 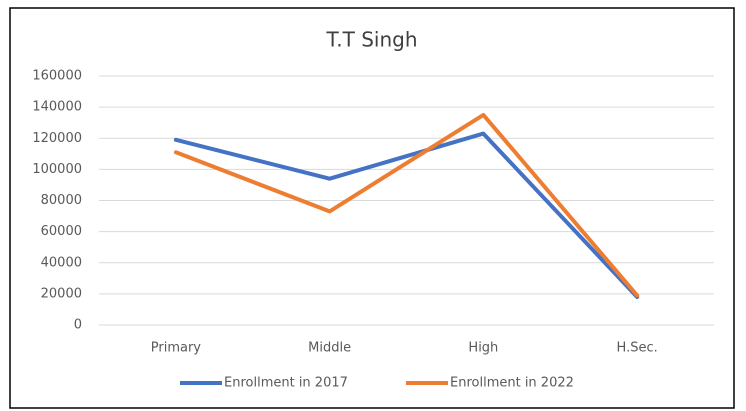 What do you see at coordinates (57, 169) in the screenshot?
I see `y-tick-label: 100000` at bounding box center [57, 169].